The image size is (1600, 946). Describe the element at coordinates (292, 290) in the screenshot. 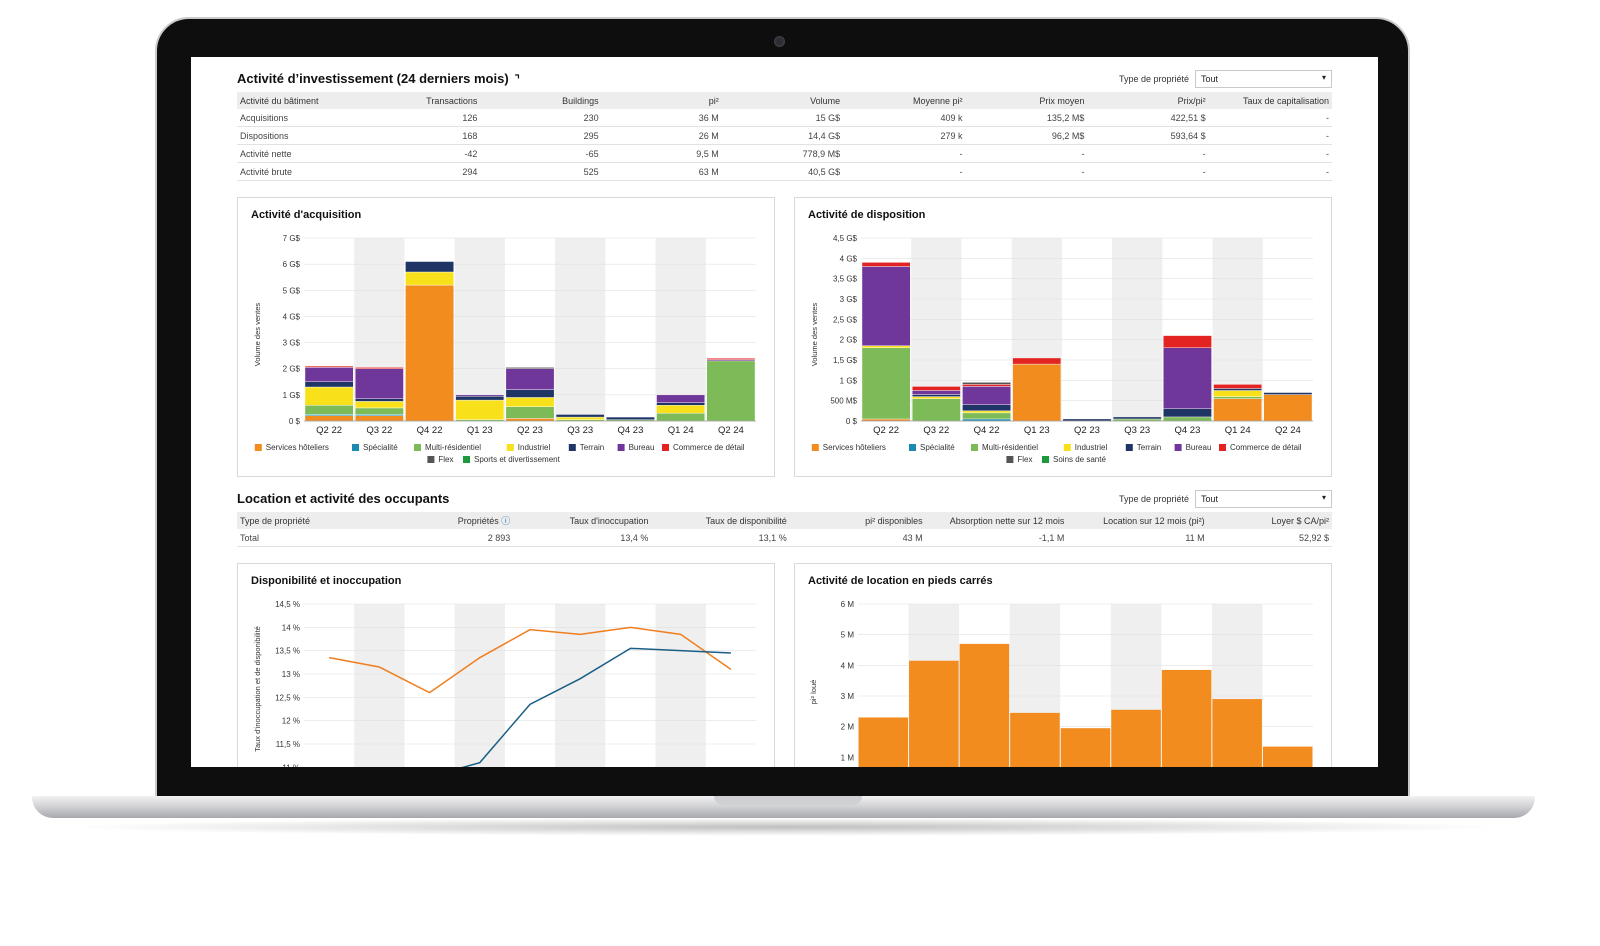

I see `y-tick-label: 5 G$` at that location.